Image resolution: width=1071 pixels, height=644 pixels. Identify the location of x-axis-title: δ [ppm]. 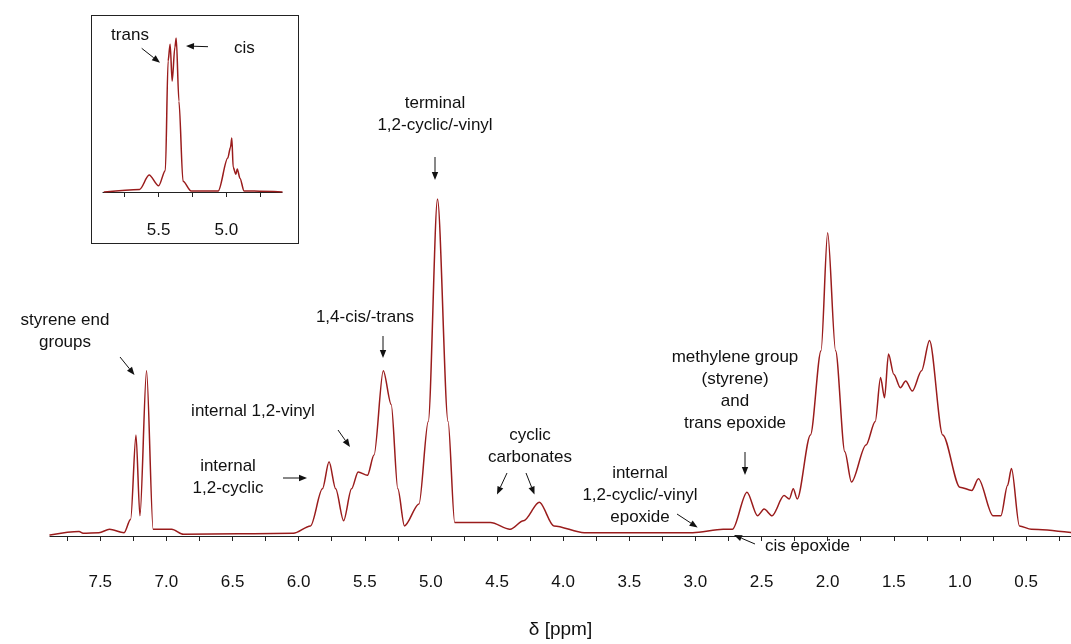
(560, 628).